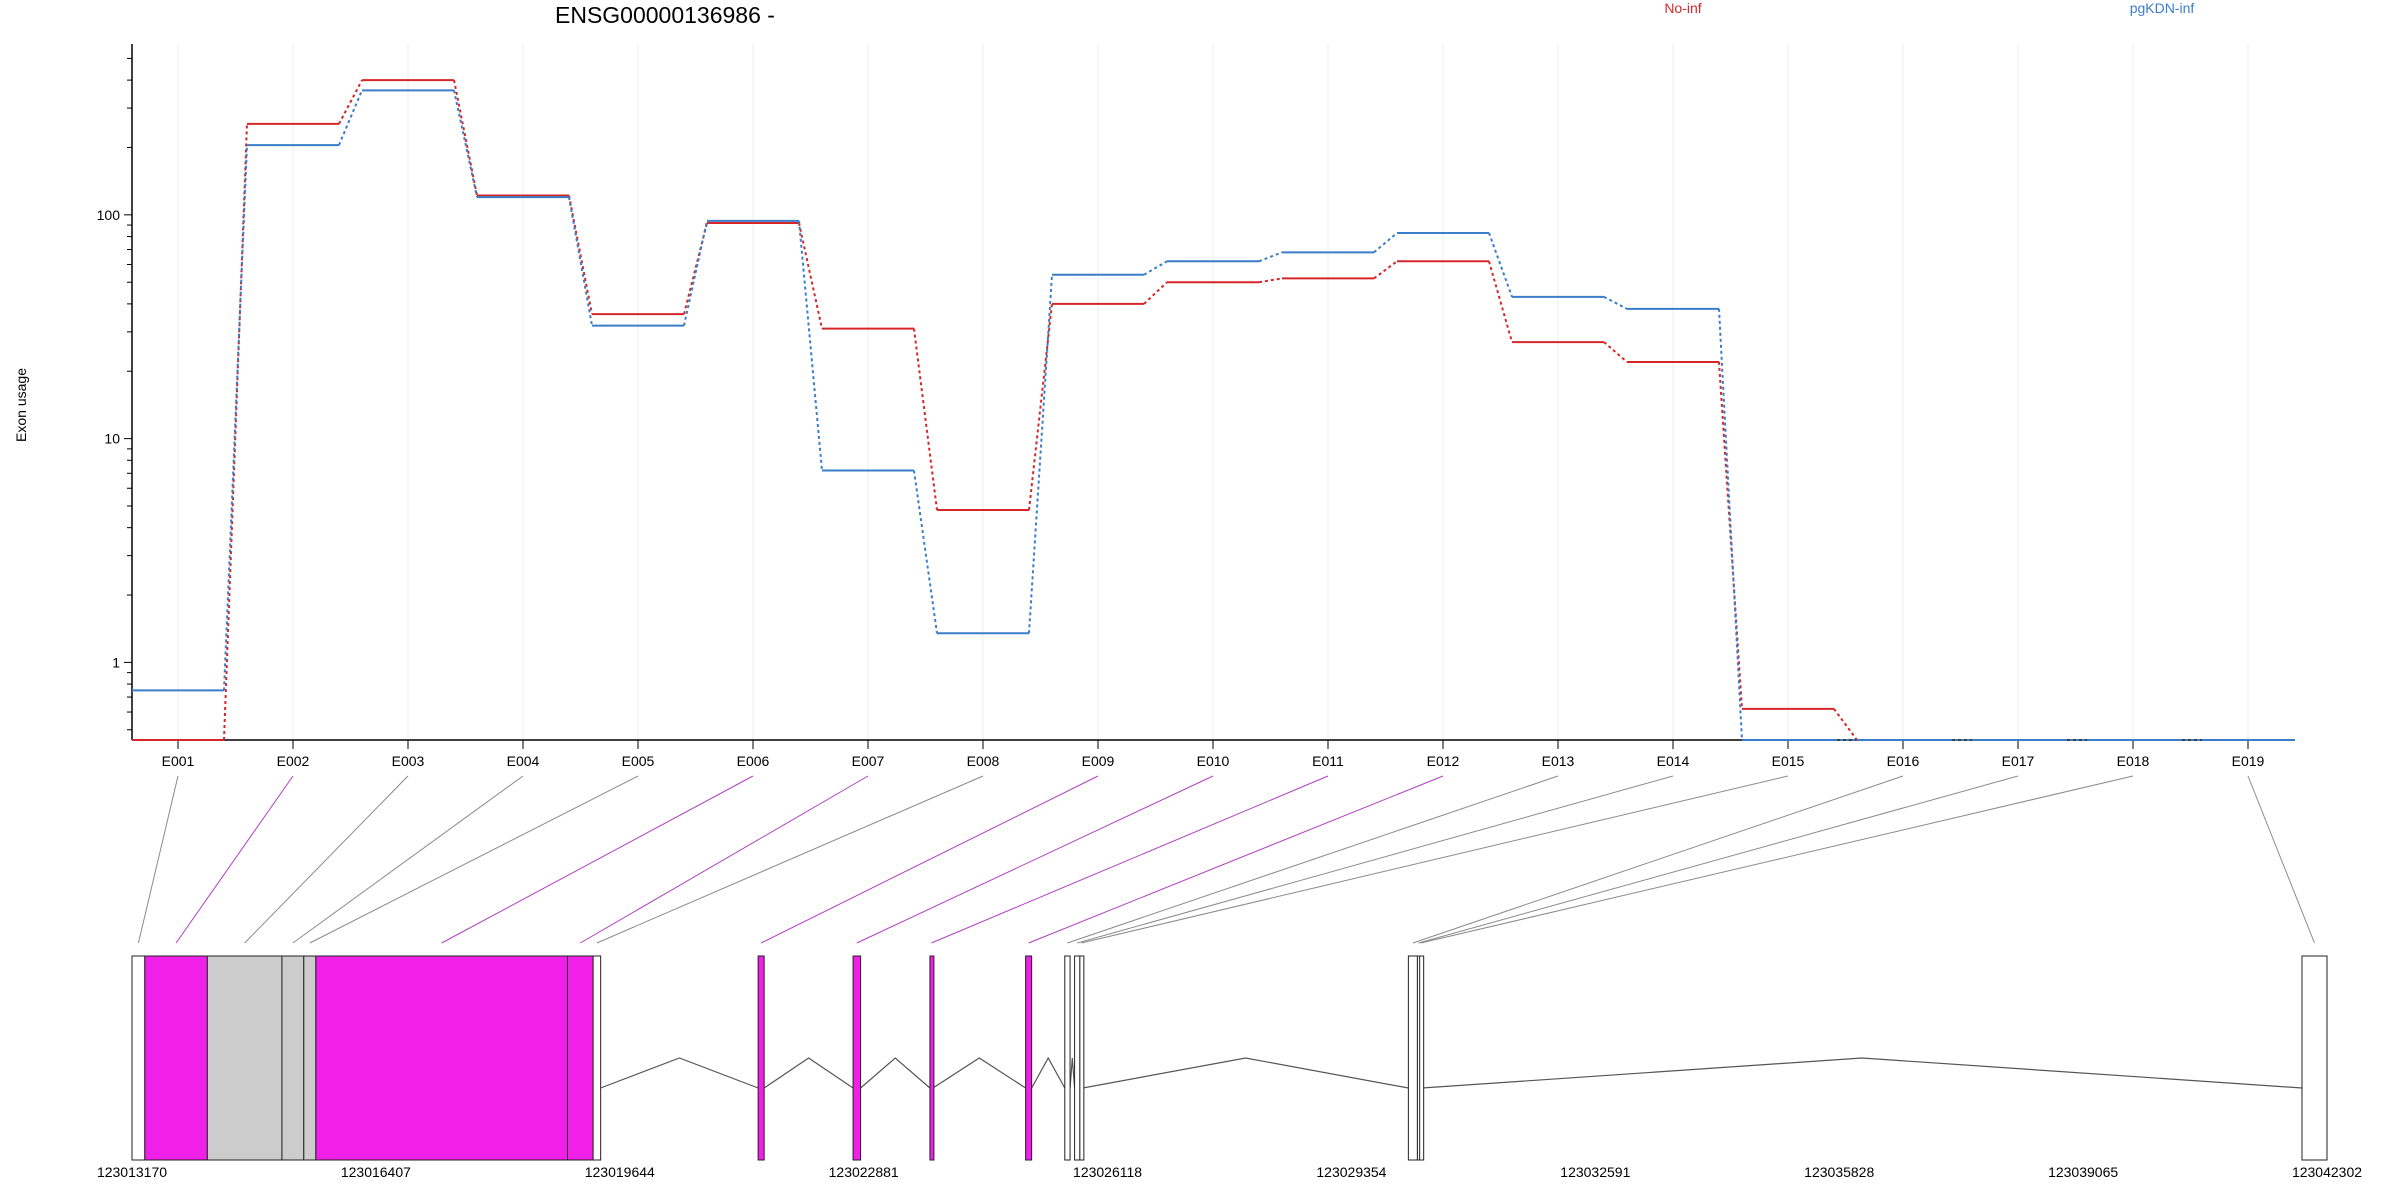  What do you see at coordinates (2018, 761) in the screenshot?
I see `x-tick-label: E017` at bounding box center [2018, 761].